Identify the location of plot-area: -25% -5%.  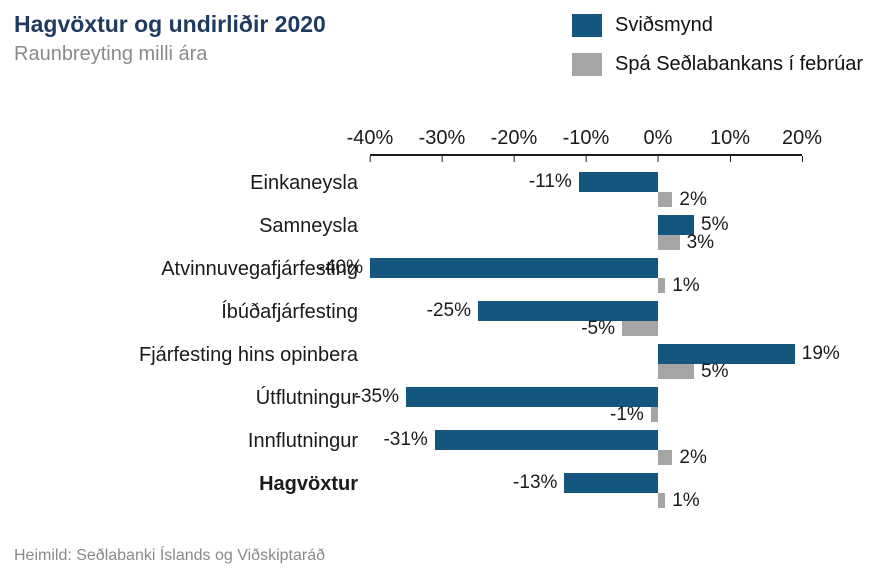
(586, 320).